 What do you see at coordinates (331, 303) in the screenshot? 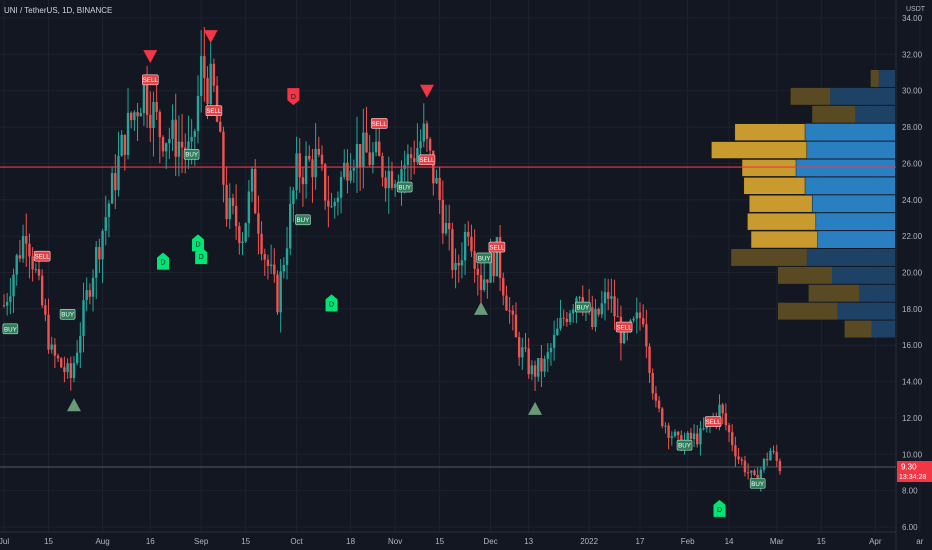
I see `d-marker-shape` at bounding box center [331, 303].